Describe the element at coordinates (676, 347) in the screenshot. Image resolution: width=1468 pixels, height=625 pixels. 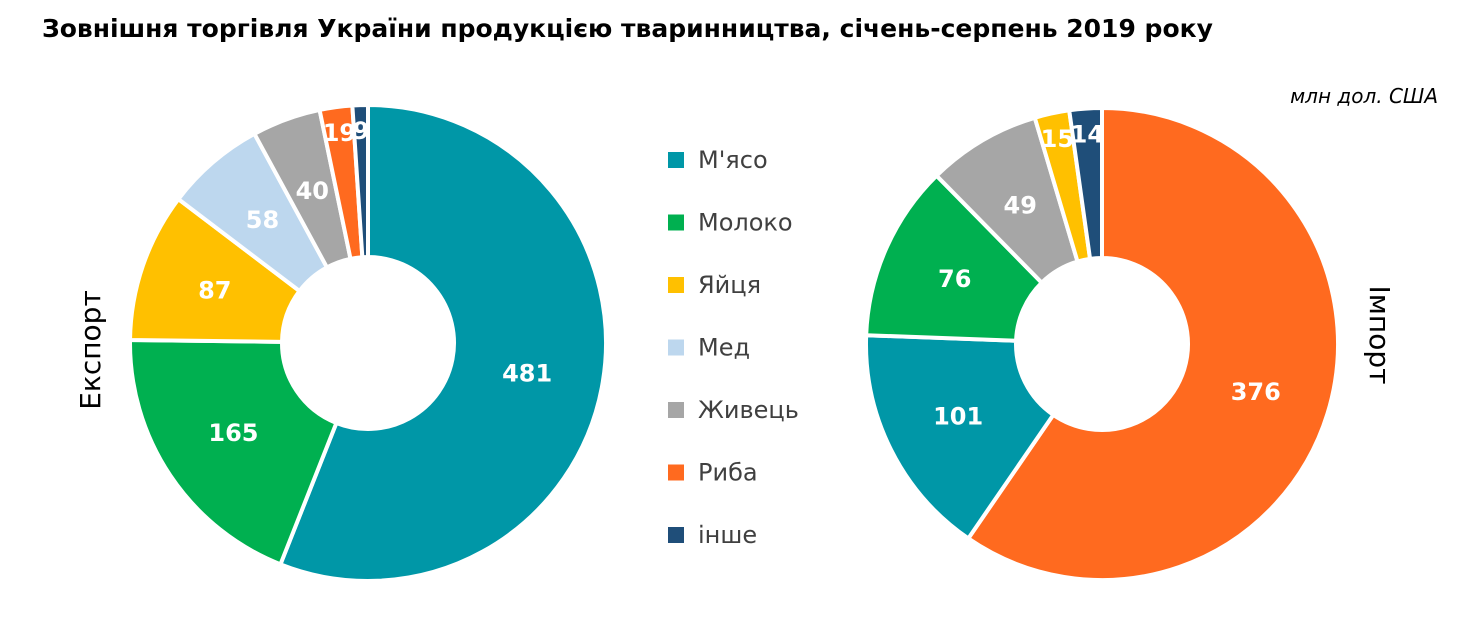
I see `legend-swatch-honey` at that location.